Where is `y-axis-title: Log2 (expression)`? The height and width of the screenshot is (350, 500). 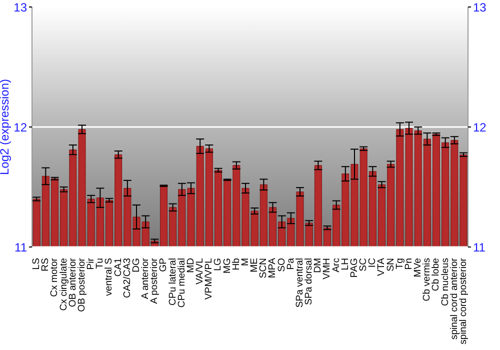
y-axis-title: Log2 (expression) is located at coordinates (6, 127).